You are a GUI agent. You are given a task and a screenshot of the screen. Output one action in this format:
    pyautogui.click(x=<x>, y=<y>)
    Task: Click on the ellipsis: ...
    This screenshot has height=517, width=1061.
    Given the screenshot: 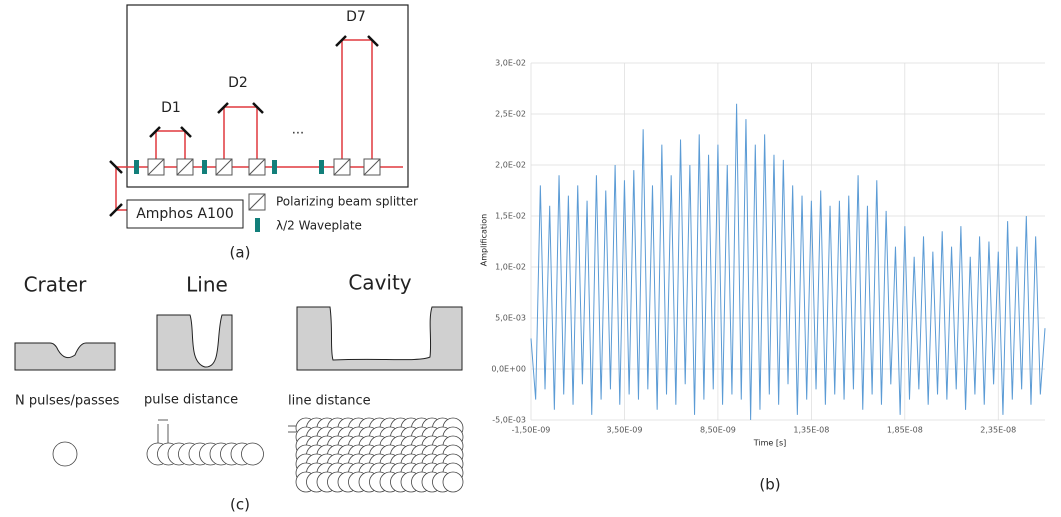 What is the action you would take?
    pyautogui.click(x=298, y=130)
    